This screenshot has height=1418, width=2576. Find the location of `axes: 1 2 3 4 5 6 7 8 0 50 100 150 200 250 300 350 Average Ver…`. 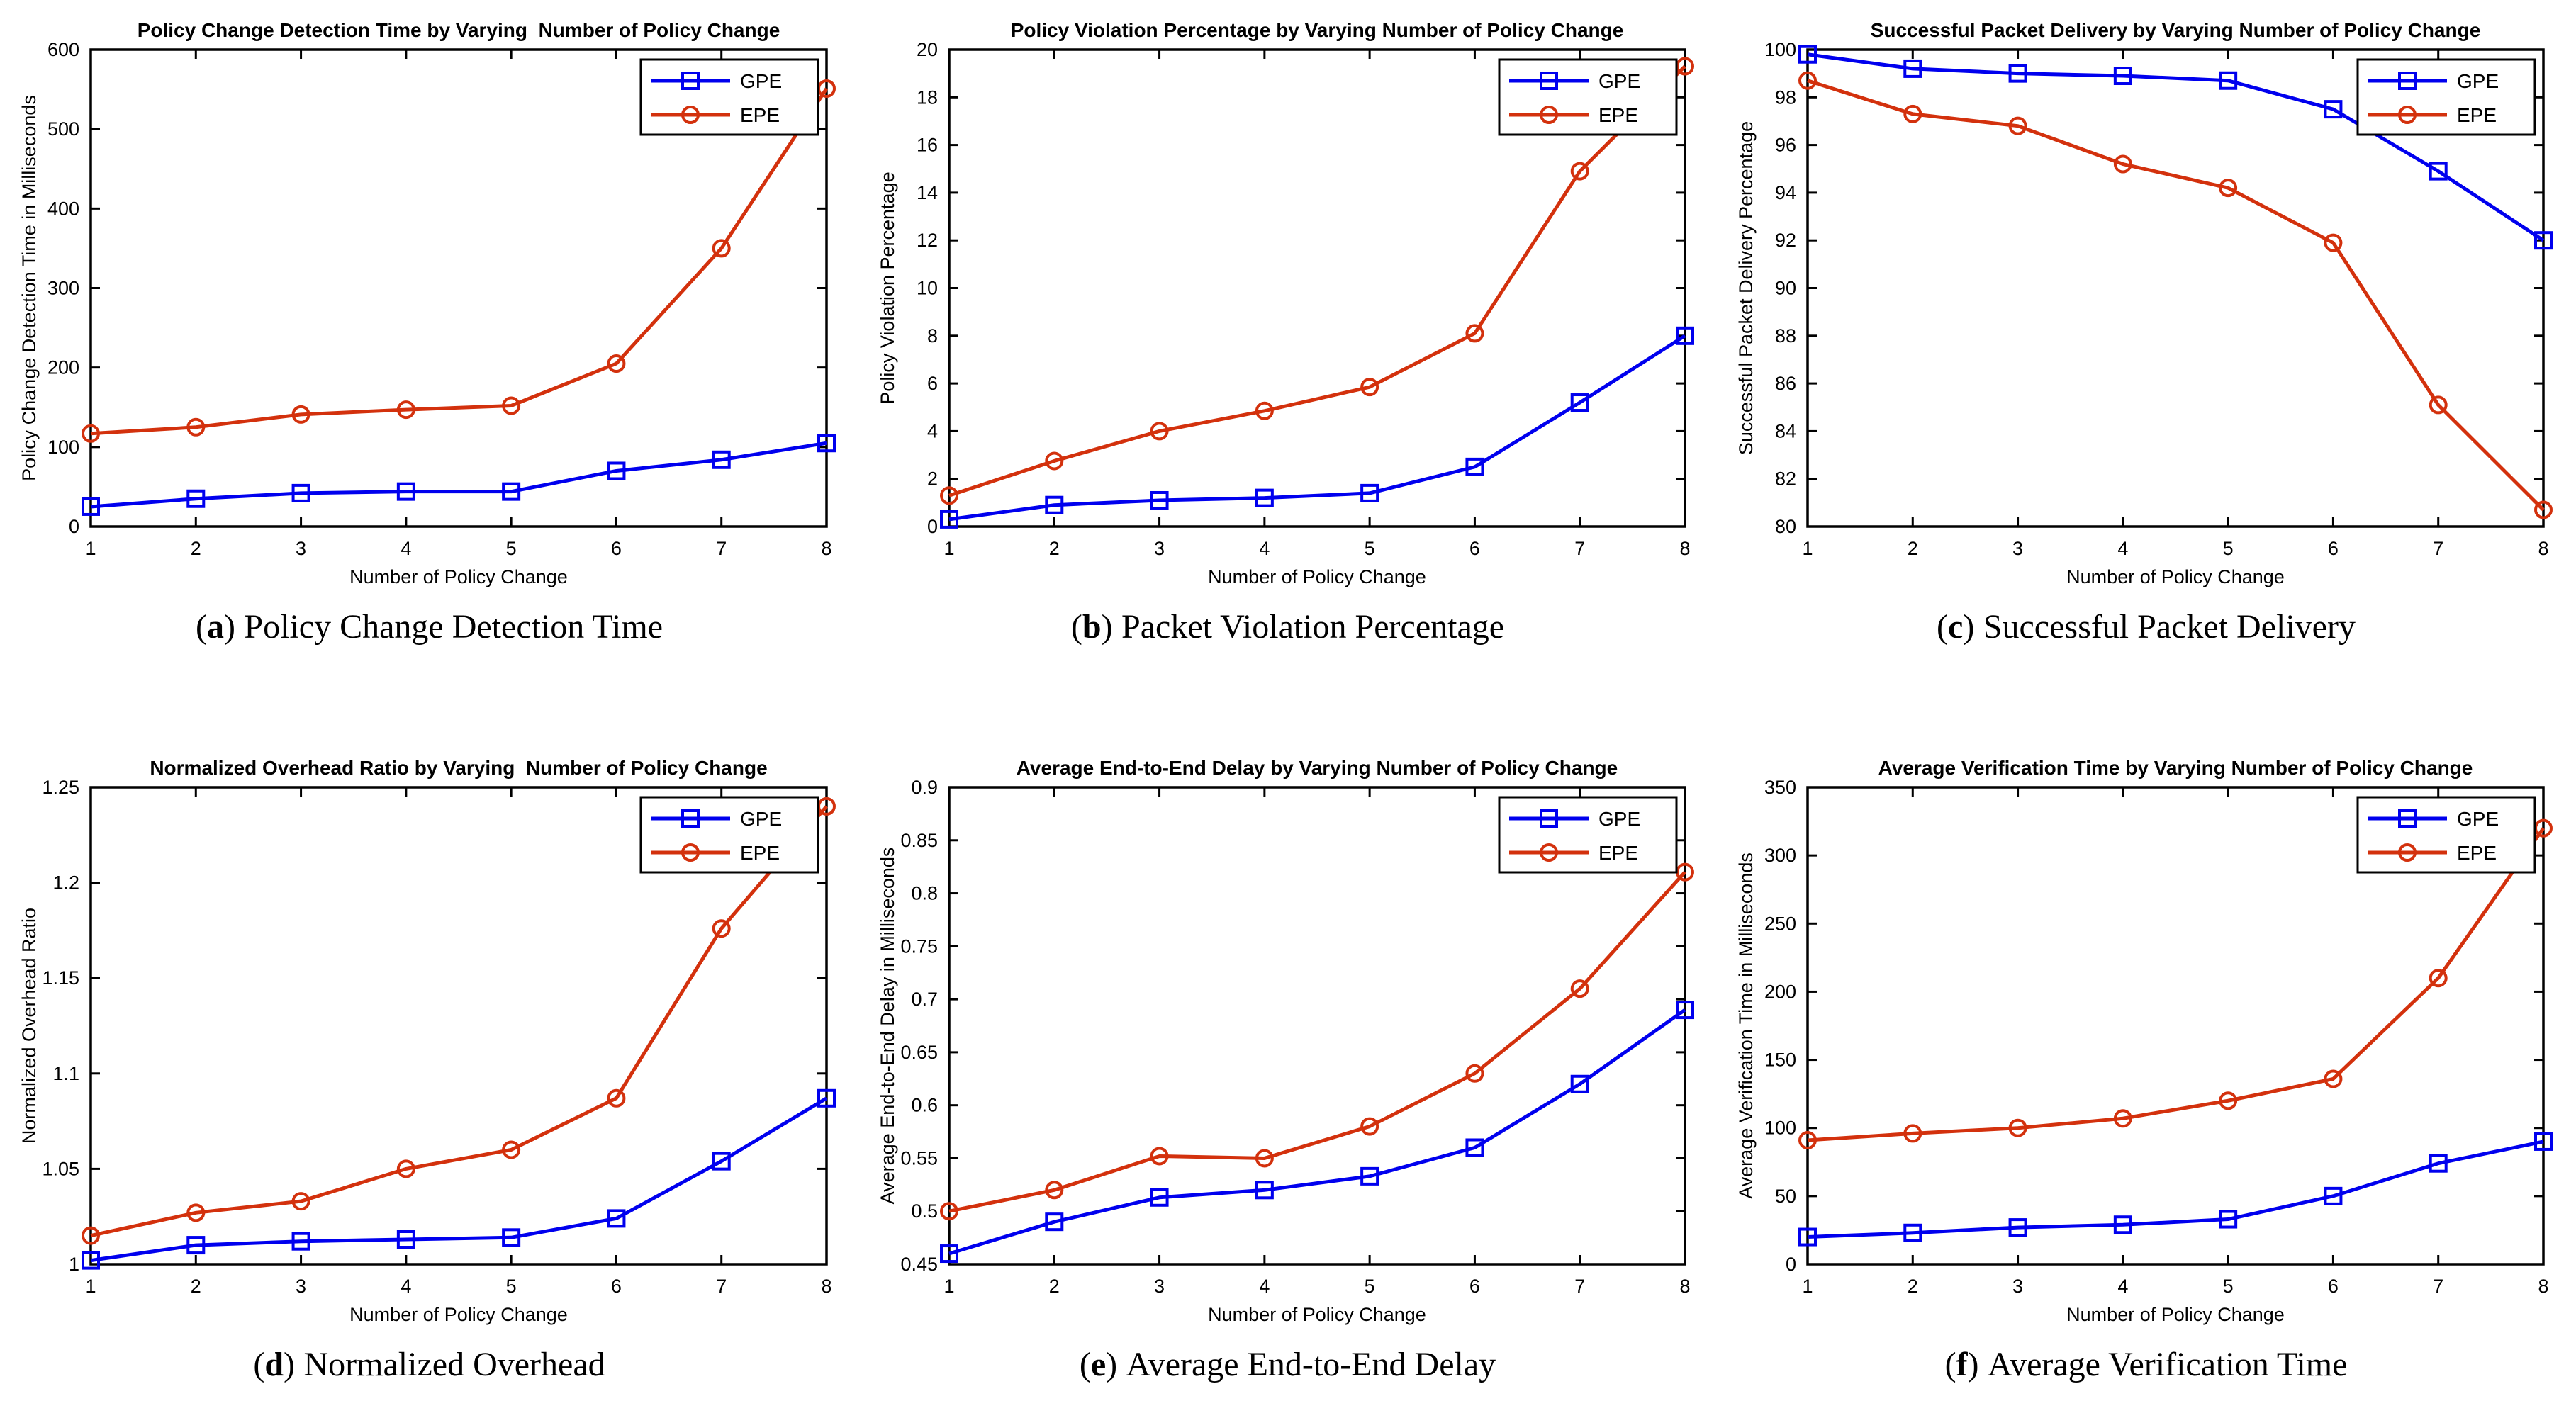

axes: 1 2 3 4 5 6 7 8 0 50 100 150 200 250 300 350 Average Ver… is located at coordinates (2142, 1041).